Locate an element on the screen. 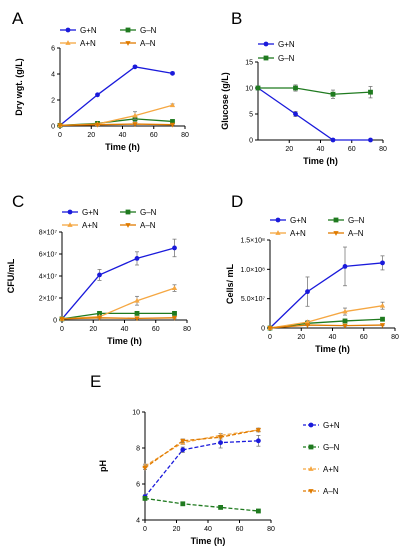  y-axis-title: Dry wgt. (g/L) is located at coordinates (19, 87).